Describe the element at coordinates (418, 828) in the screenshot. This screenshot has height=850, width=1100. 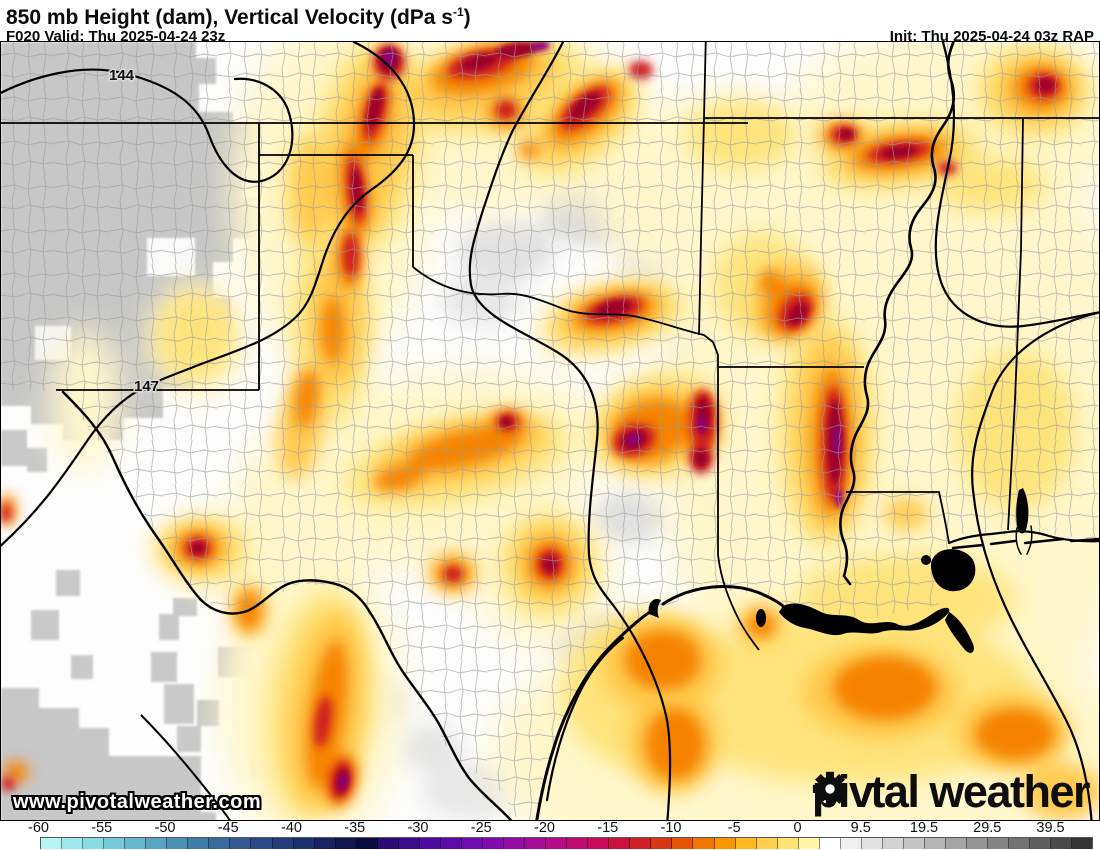
I see `colorbar-tick-label: -30` at that location.